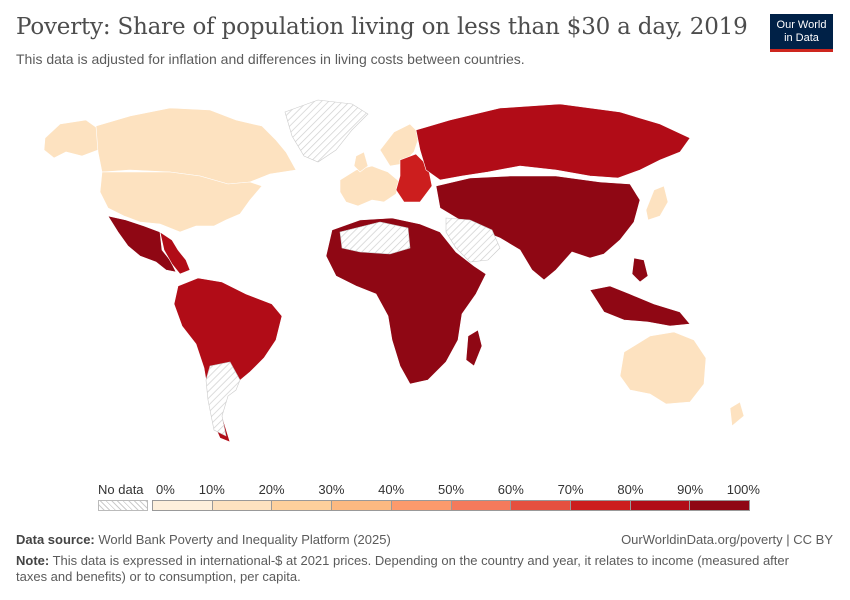 The height and width of the screenshot is (600, 850). I want to click on owid-logo: Our World in Data, so click(801, 33).